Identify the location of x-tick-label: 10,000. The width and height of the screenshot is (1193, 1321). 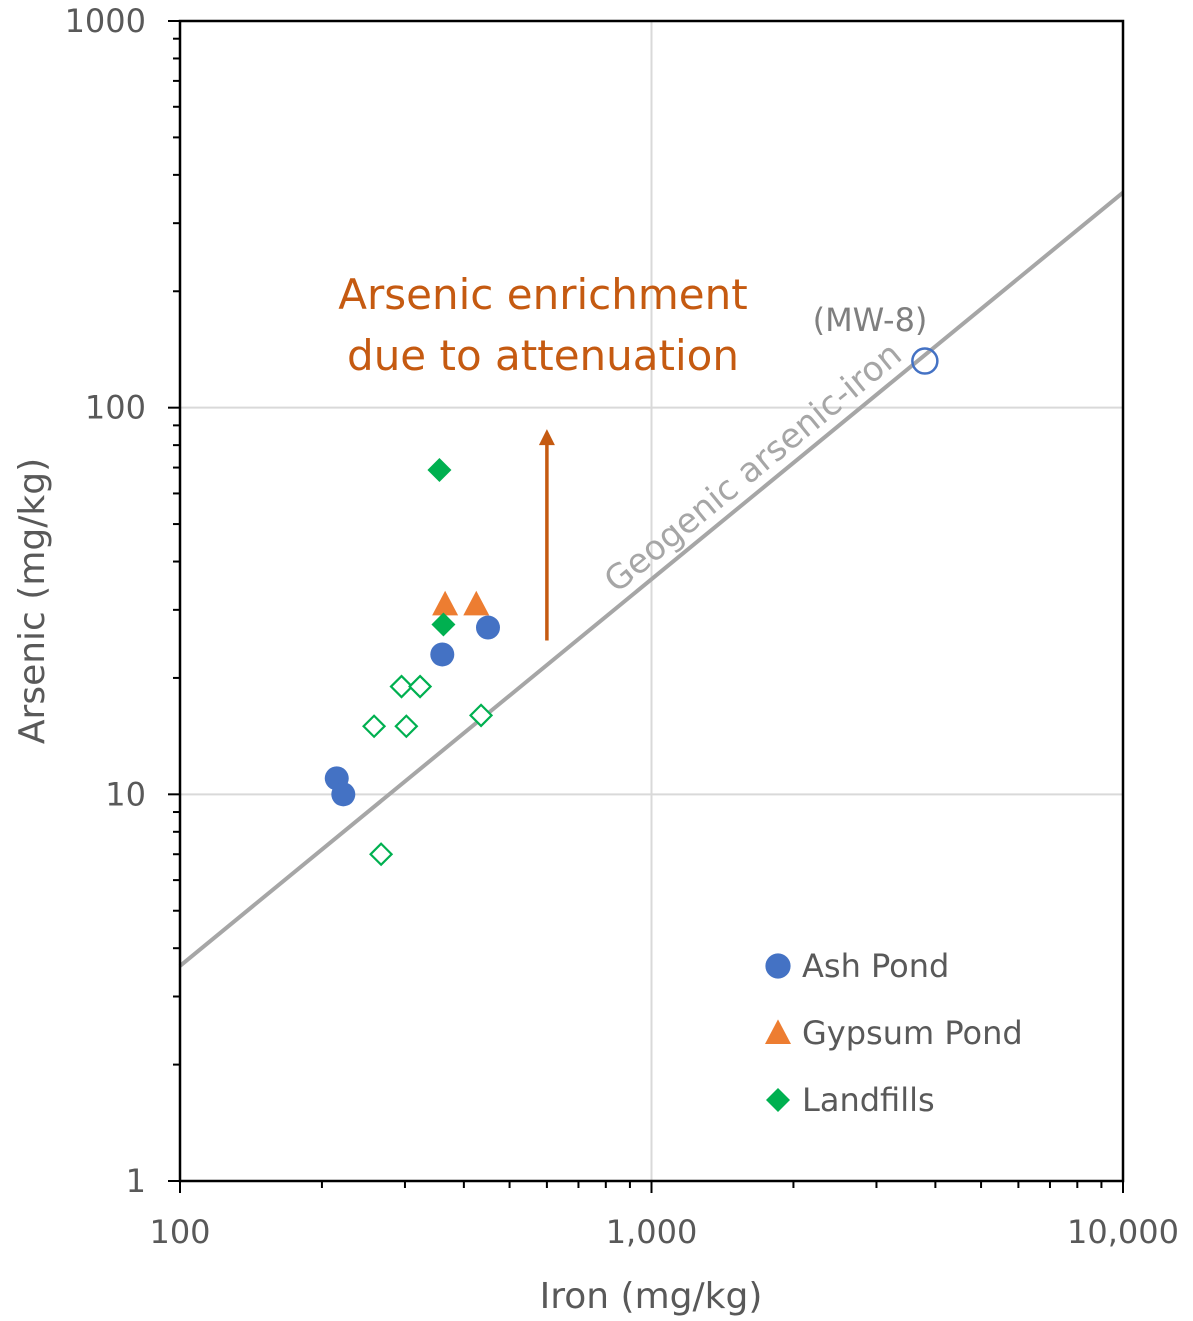
(1123, 1232).